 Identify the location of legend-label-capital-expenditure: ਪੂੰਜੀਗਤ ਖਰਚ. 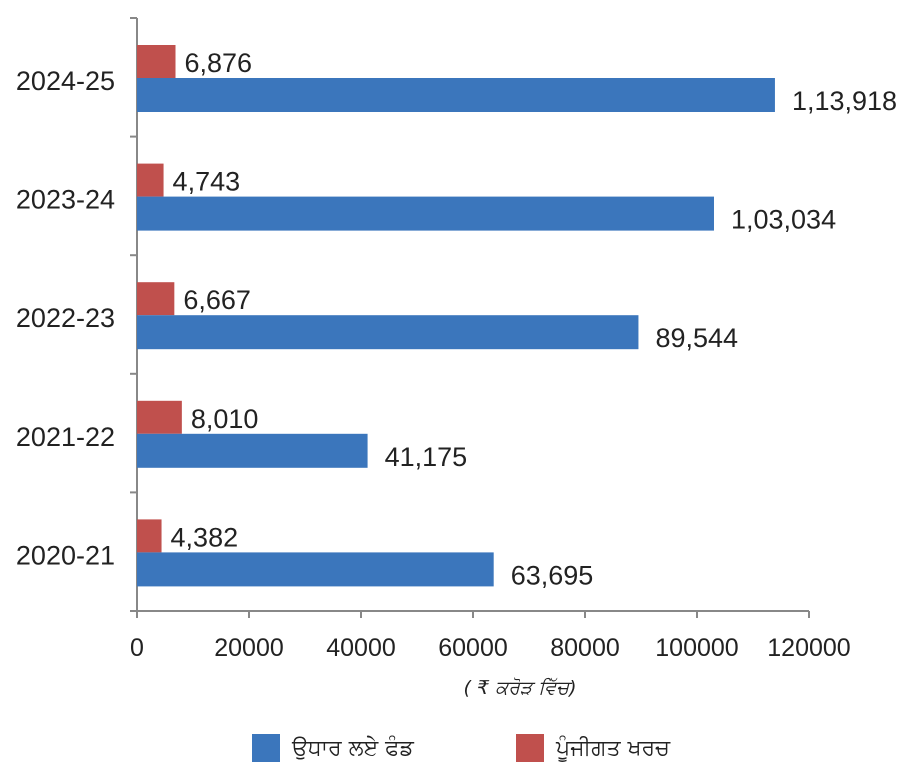
(613, 749).